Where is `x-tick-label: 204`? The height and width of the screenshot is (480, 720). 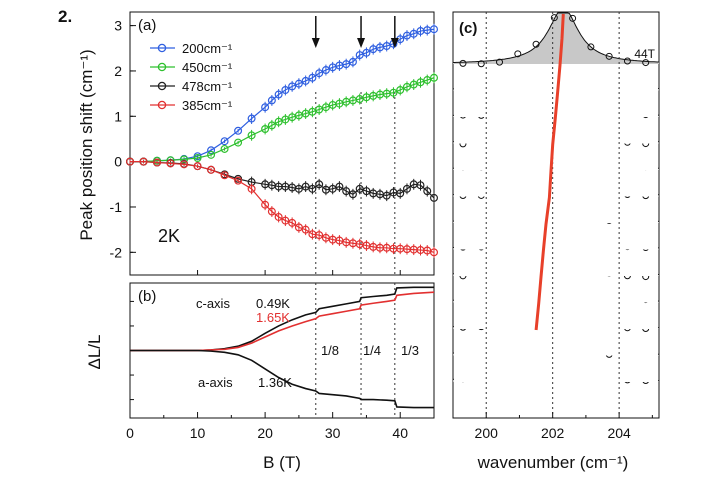 x-tick-label: 204 is located at coordinates (619, 433).